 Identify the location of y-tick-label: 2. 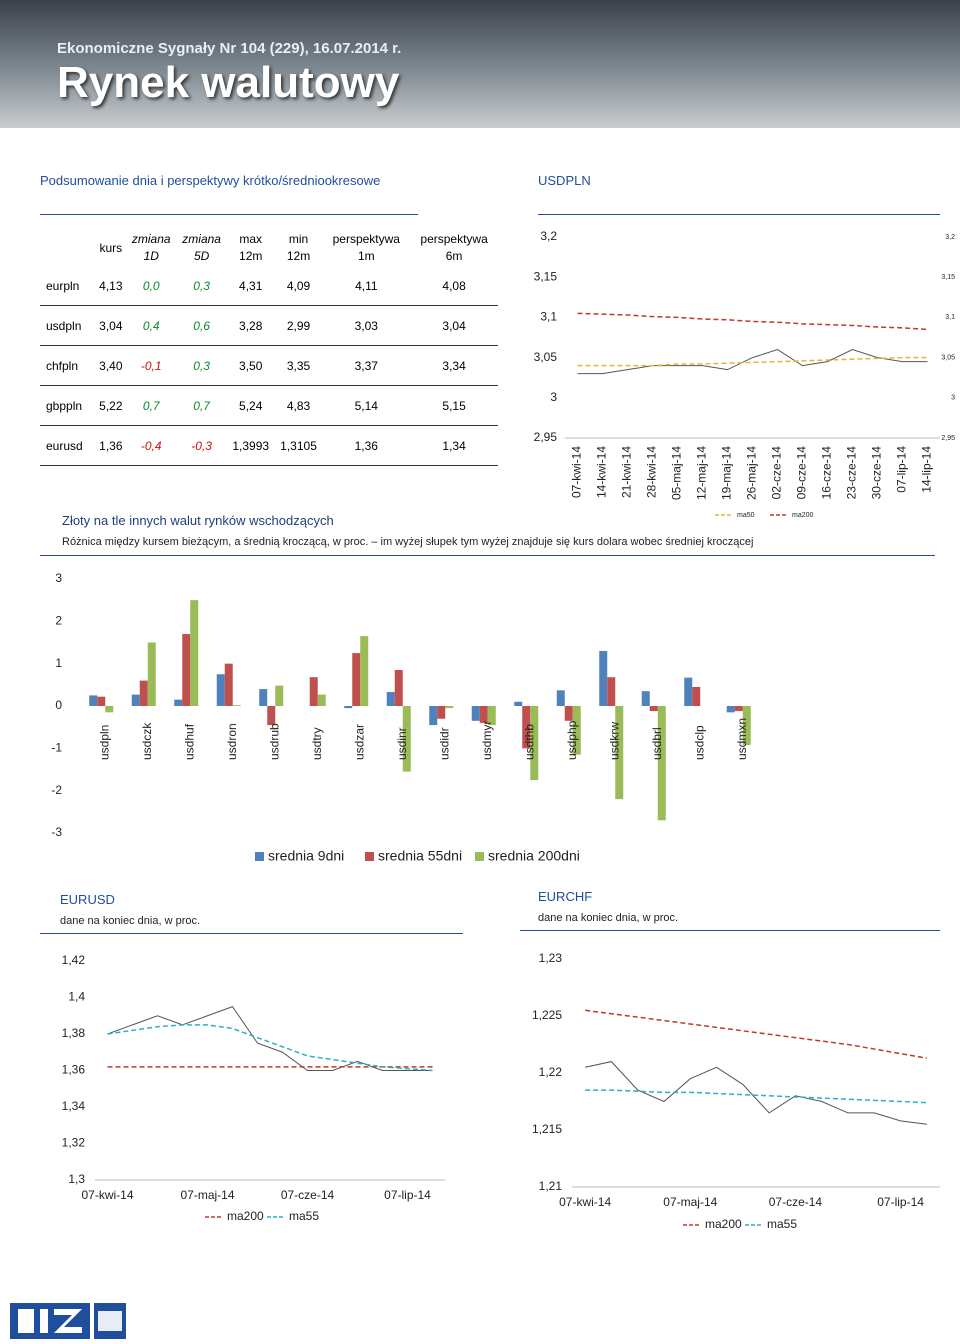
(58, 621).